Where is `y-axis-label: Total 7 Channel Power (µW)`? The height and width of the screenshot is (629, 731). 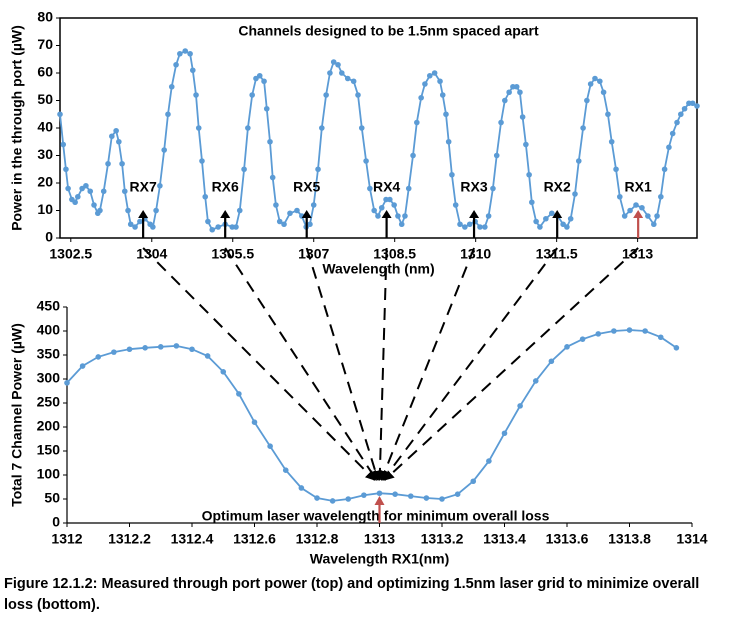 y-axis-label: Total 7 Channel Power (µW) is located at coordinates (17, 415).